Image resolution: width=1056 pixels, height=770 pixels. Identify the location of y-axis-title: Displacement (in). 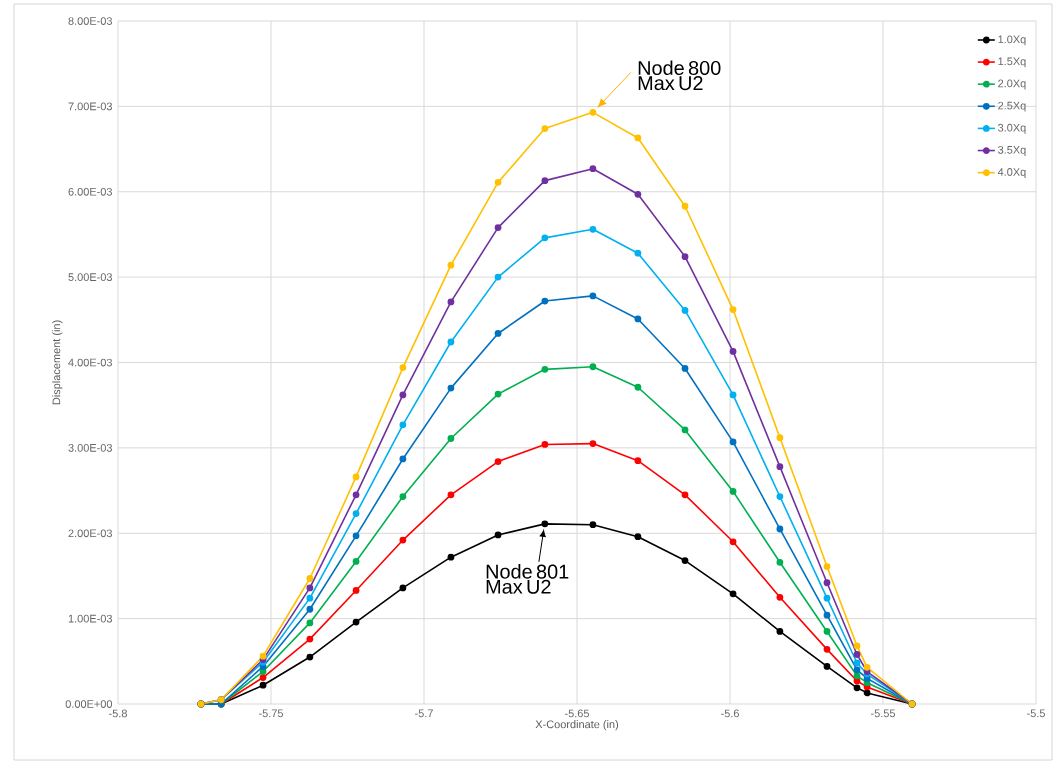
(57, 362).